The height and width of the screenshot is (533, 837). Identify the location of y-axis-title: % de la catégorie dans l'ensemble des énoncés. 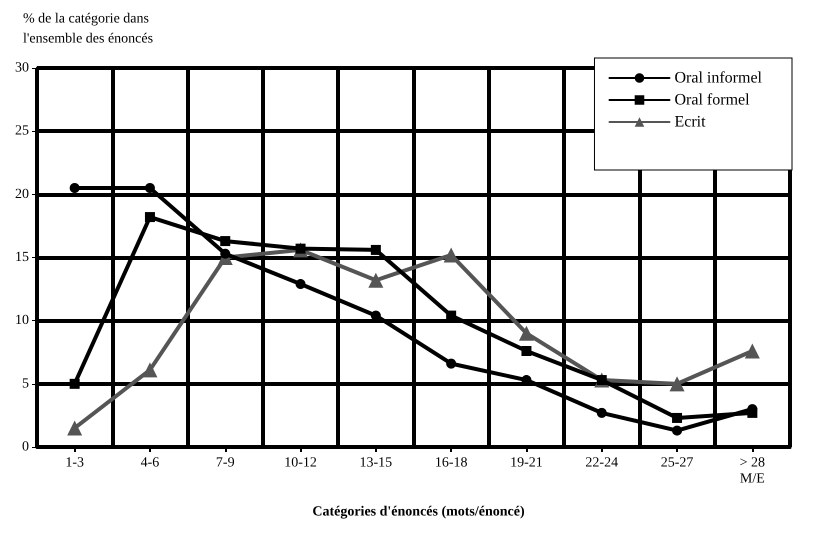
(88, 29).